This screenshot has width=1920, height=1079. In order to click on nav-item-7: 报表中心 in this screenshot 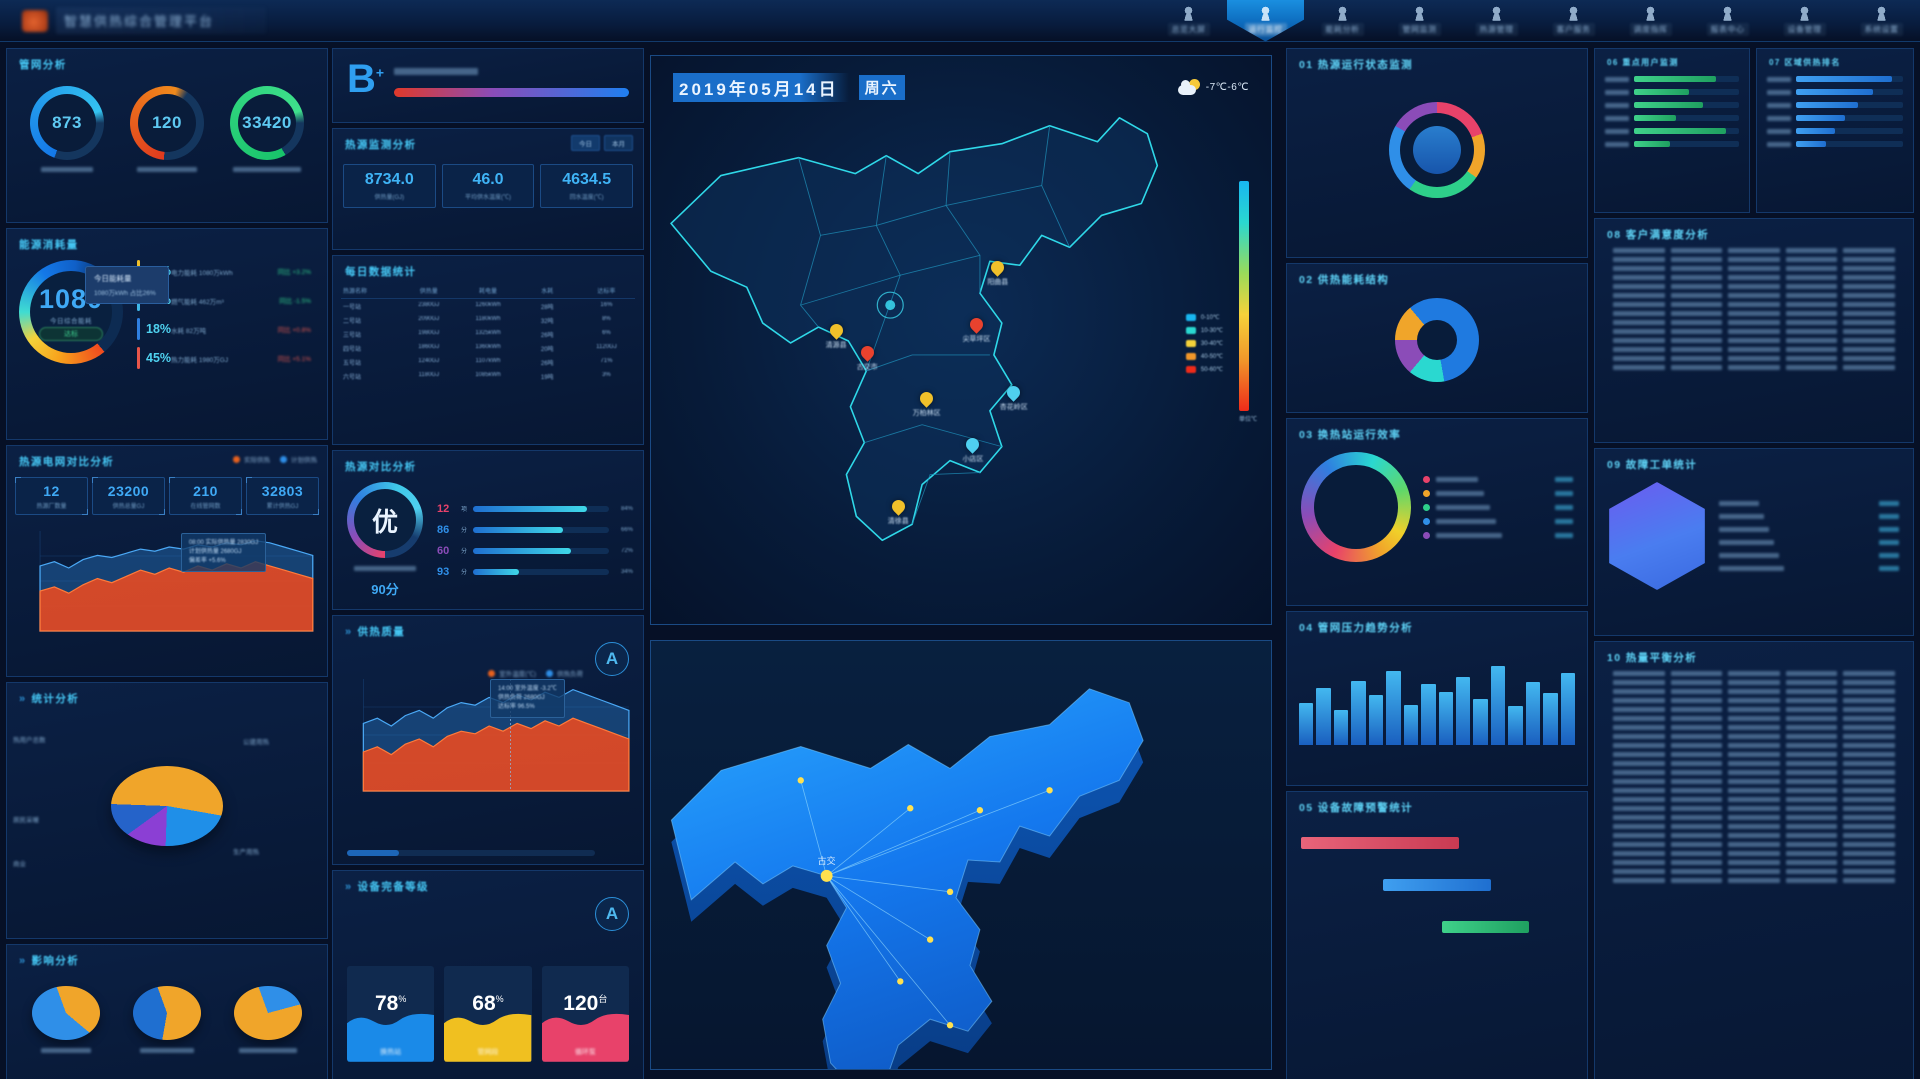, I will do `click(1727, 21)`.